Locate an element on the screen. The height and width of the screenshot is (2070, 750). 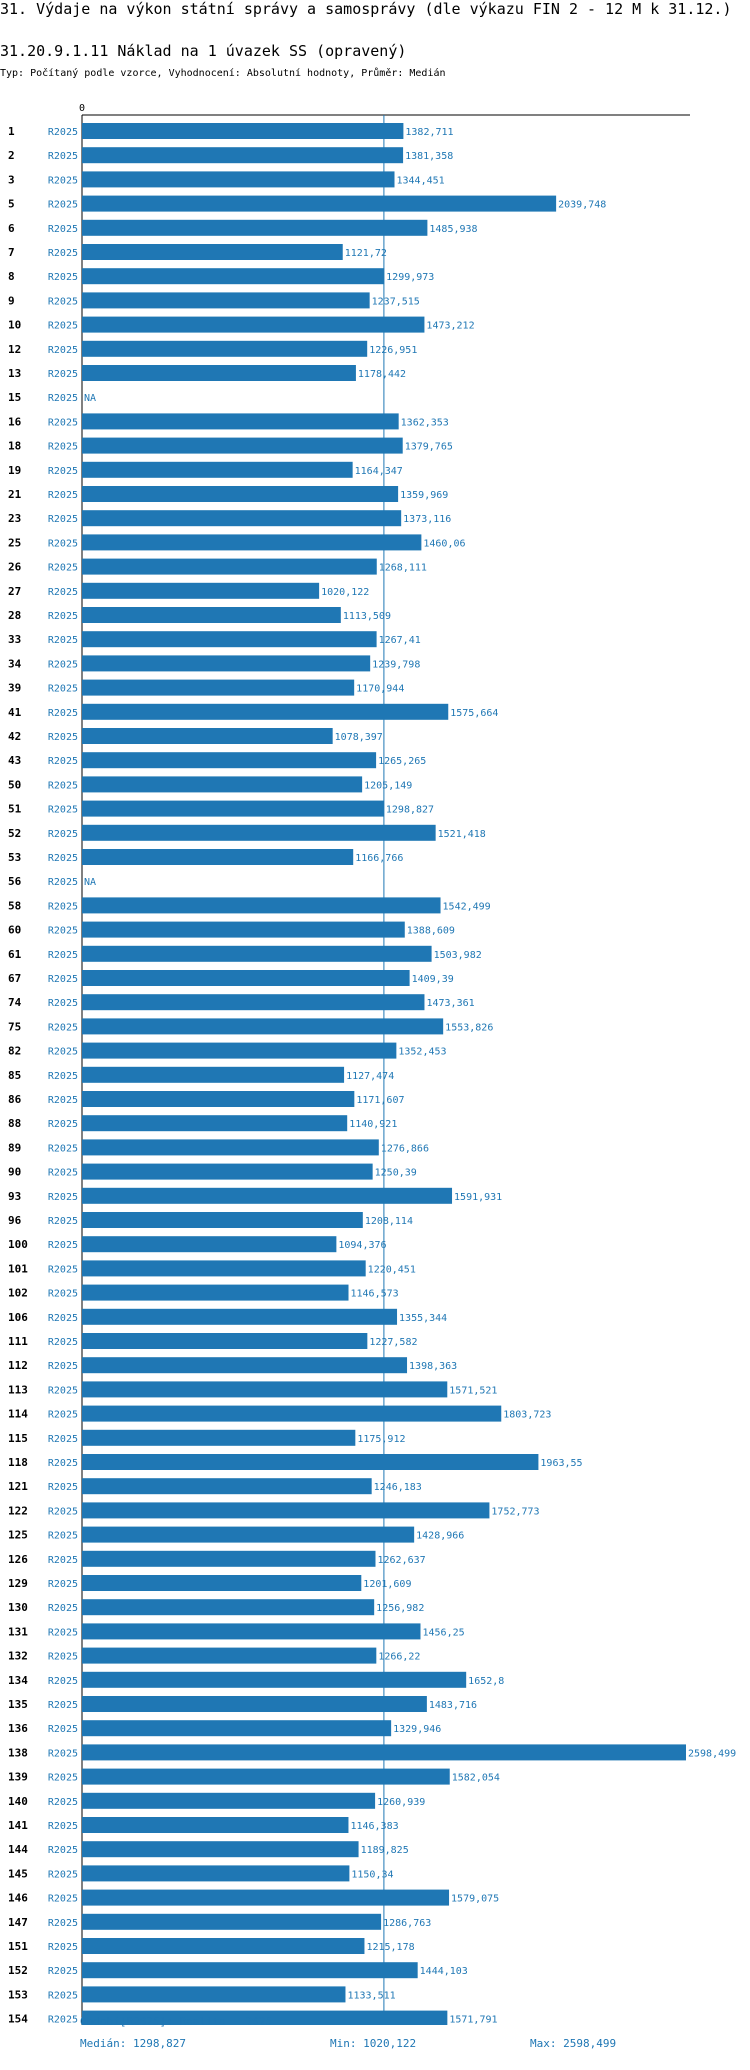
data-label: 1286,763 is located at coordinates (407, 1923).